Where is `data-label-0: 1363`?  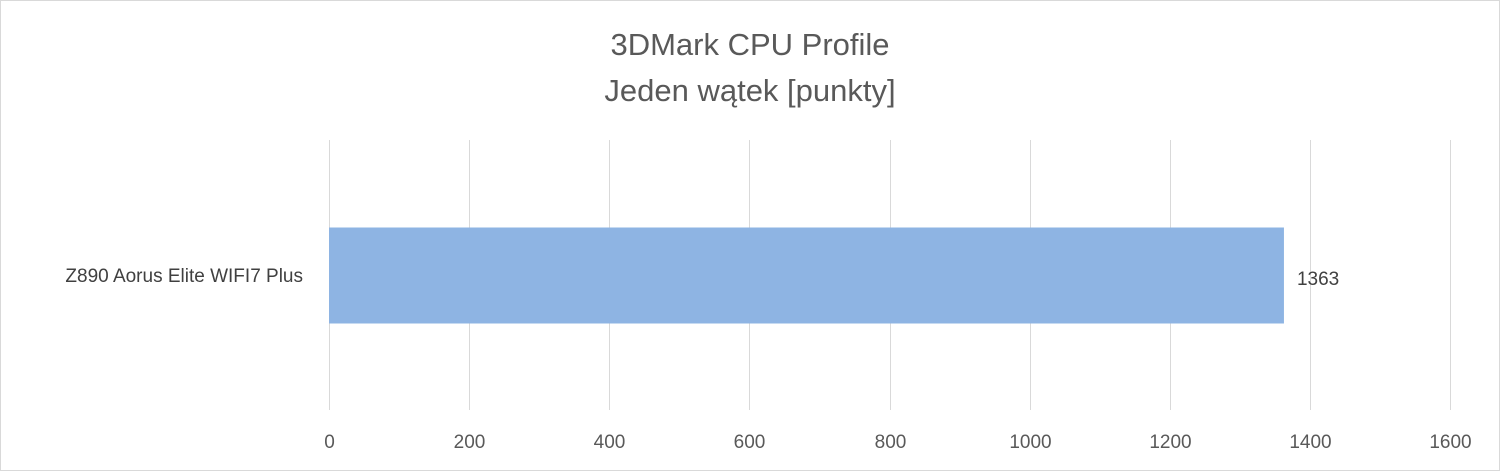 data-label-0: 1363 is located at coordinates (1318, 279).